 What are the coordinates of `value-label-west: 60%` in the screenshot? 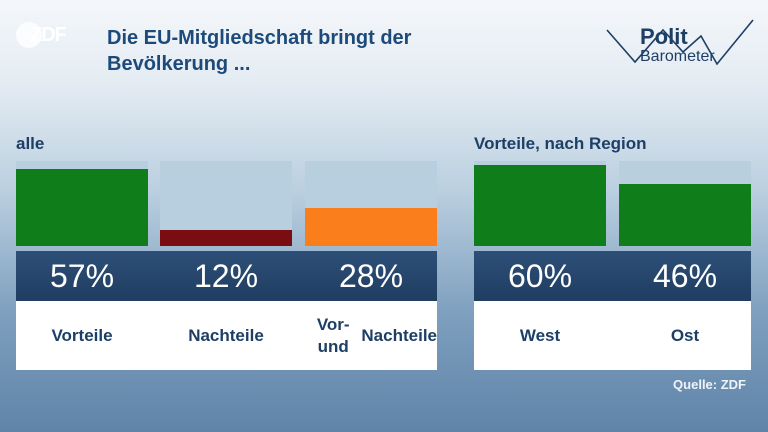 It's located at (540, 276).